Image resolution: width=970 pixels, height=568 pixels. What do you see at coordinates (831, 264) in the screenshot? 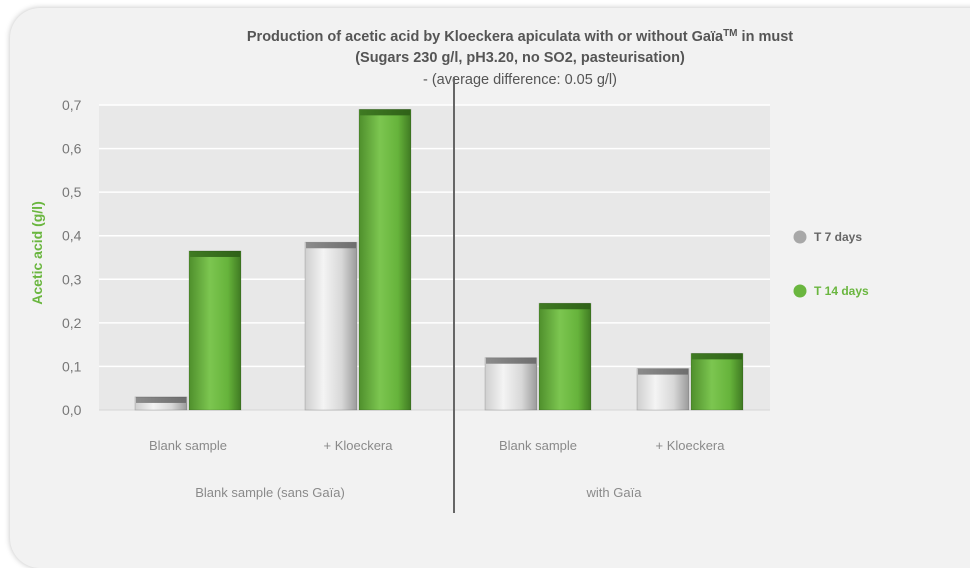
I see `legend: T 7 days T 14 days` at bounding box center [831, 264].